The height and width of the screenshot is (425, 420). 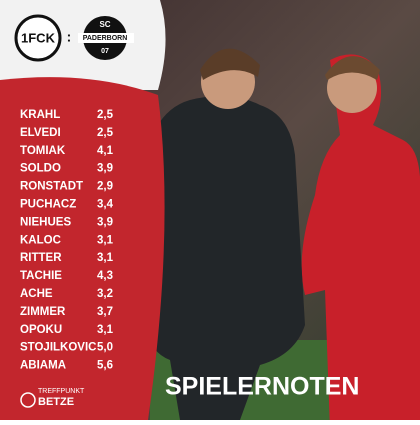 What do you see at coordinates (43, 151) in the screenshot?
I see `player-name: TOMIAK` at bounding box center [43, 151].